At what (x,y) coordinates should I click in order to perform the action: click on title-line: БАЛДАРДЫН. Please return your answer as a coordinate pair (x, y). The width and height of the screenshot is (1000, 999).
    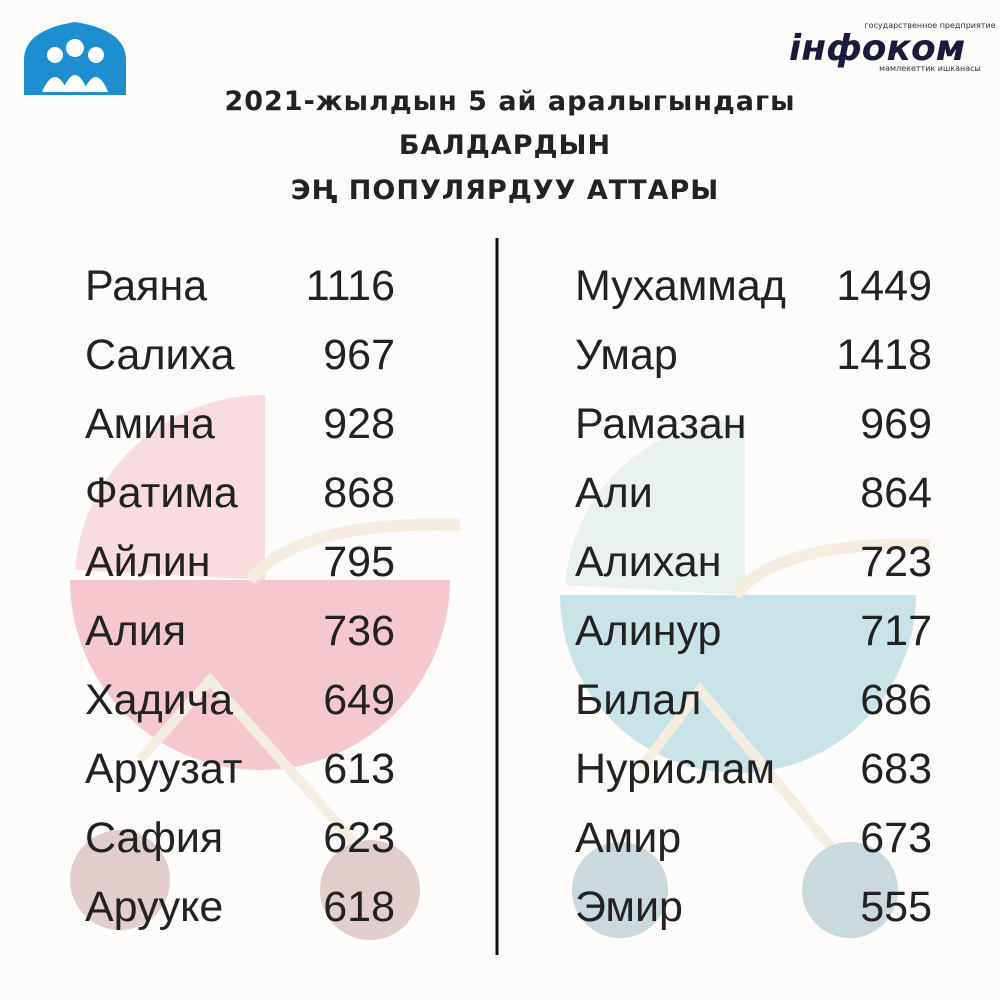
    Looking at the image, I should click on (505, 145).